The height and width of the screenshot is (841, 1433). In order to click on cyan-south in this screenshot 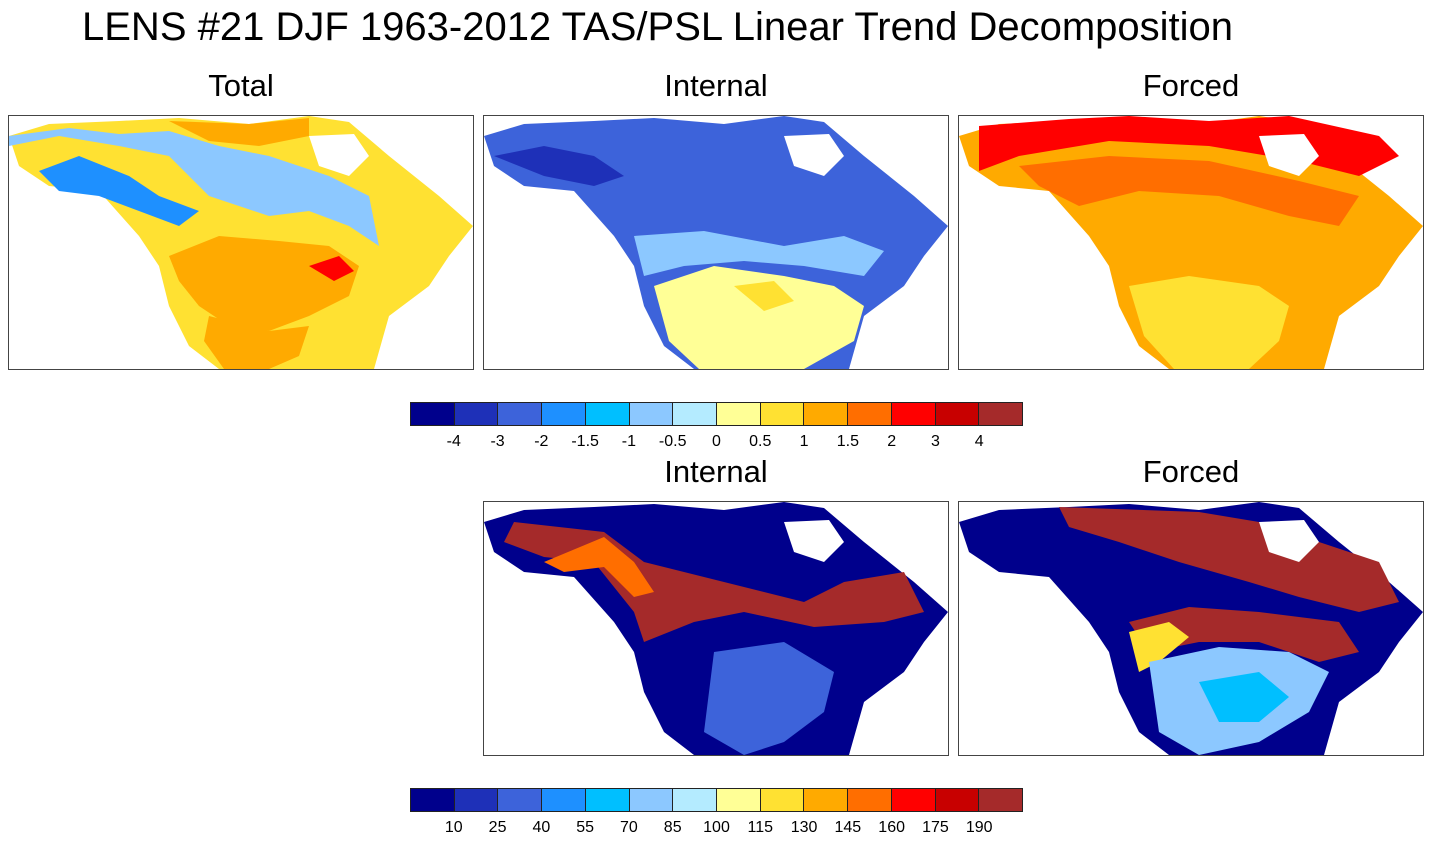, I will do `click(1244, 697)`.